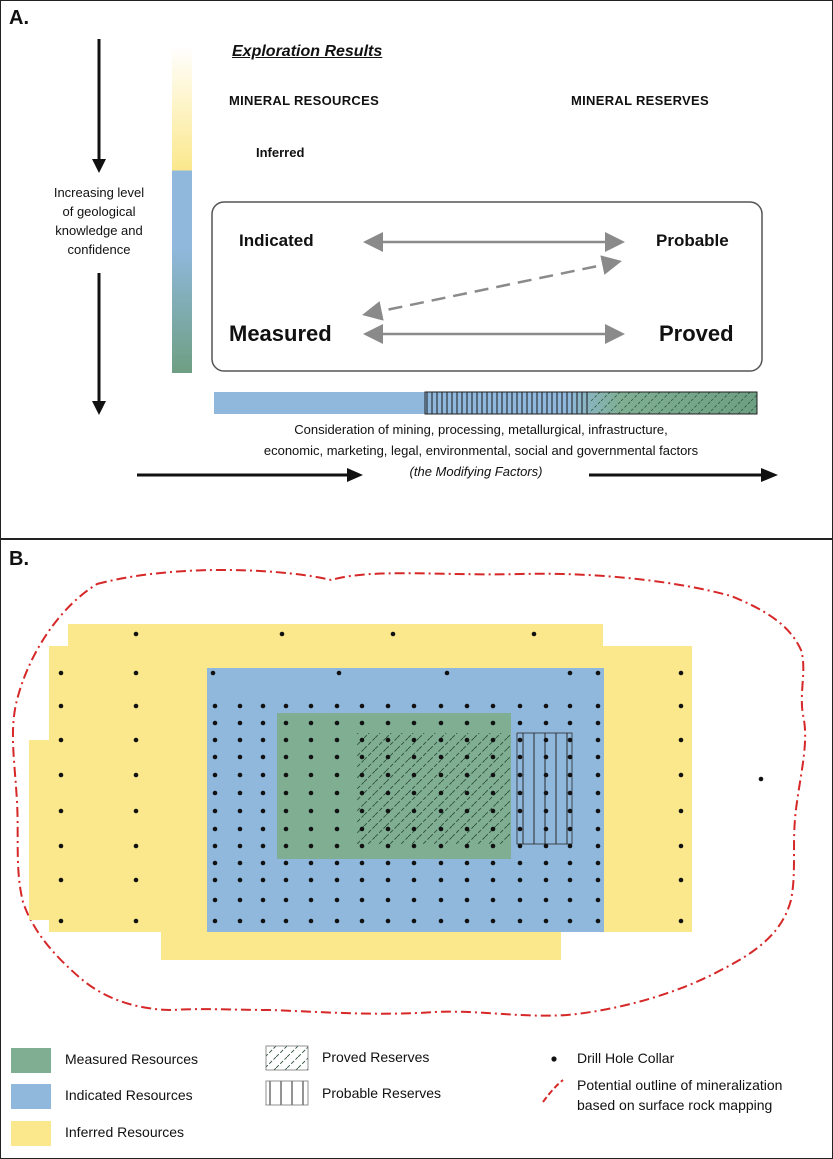  Describe the element at coordinates (129, 1095) in the screenshot. I see `legend-indicated-label: Indicated Resources` at that location.